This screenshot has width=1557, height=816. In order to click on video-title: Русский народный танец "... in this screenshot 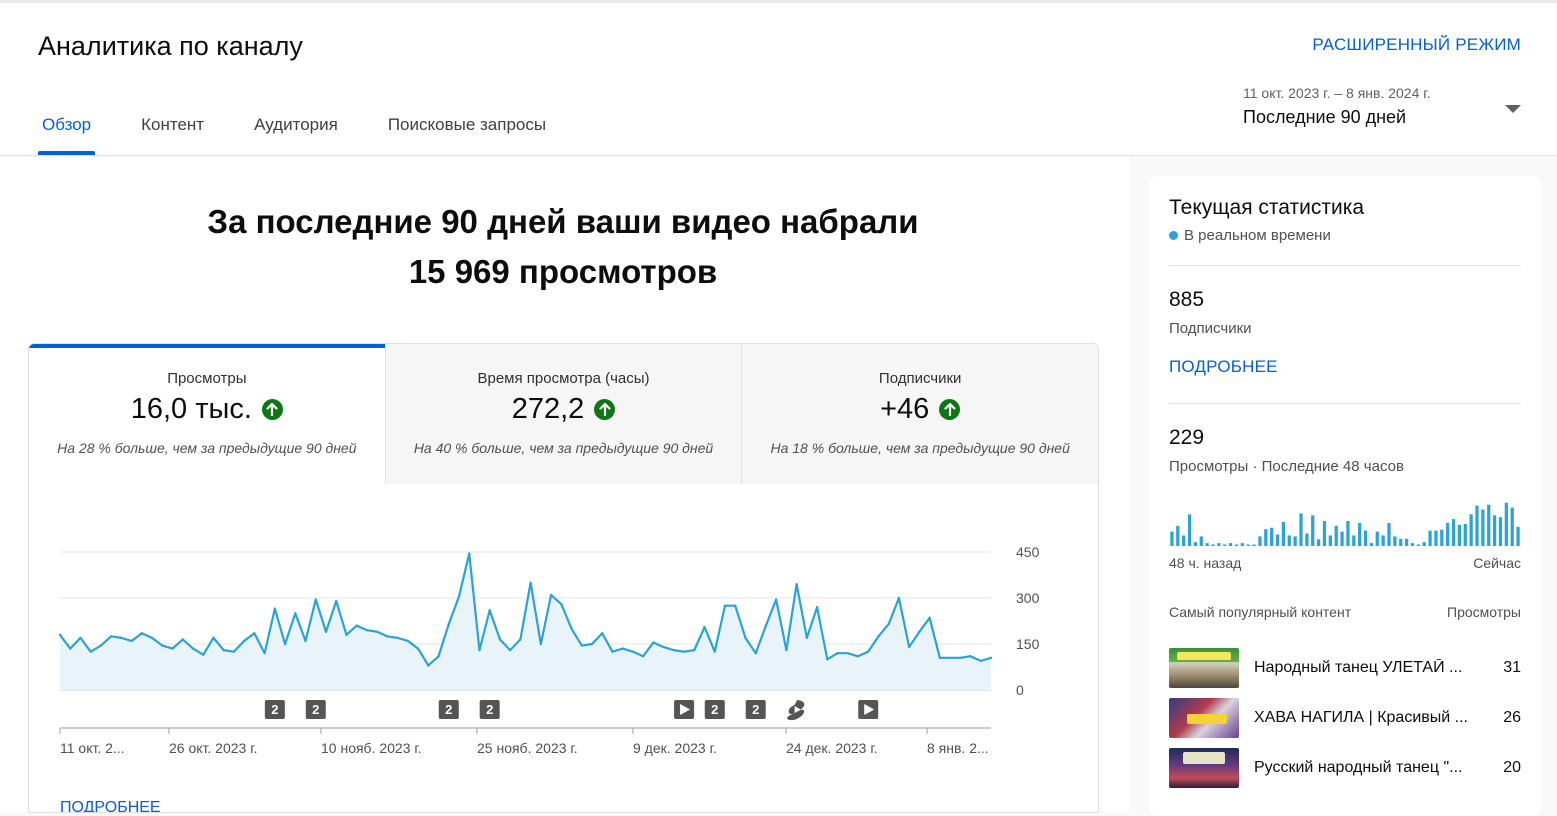, I will do `click(1358, 767)`.